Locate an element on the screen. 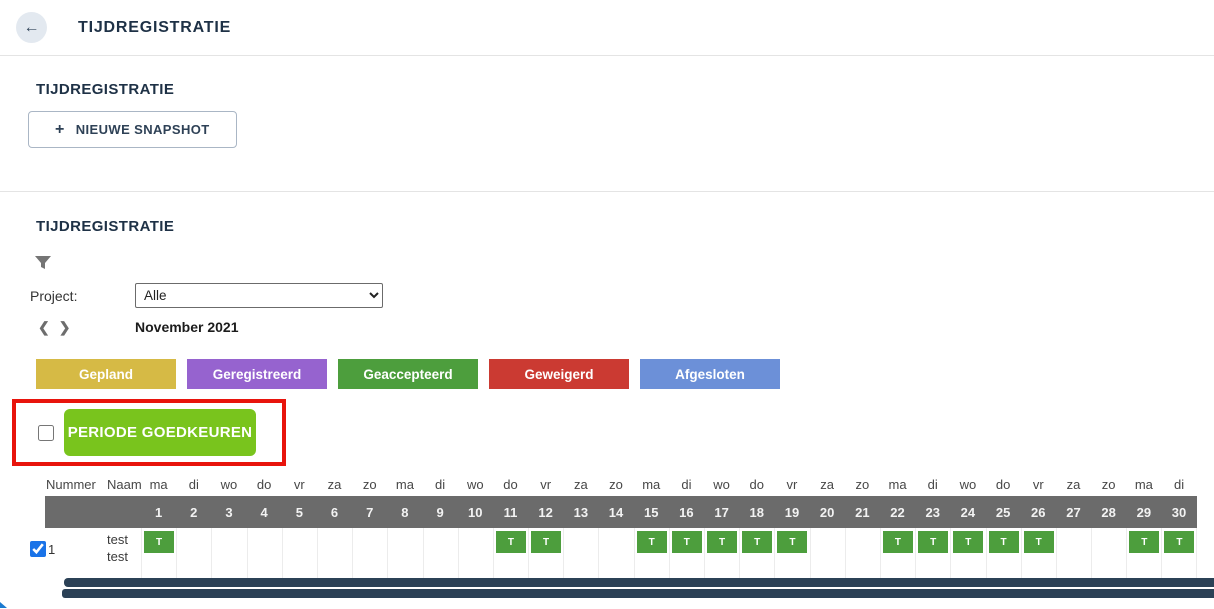 Image resolution: width=1214 pixels, height=609 pixels. previous-period-button: ❮ is located at coordinates (44, 327).